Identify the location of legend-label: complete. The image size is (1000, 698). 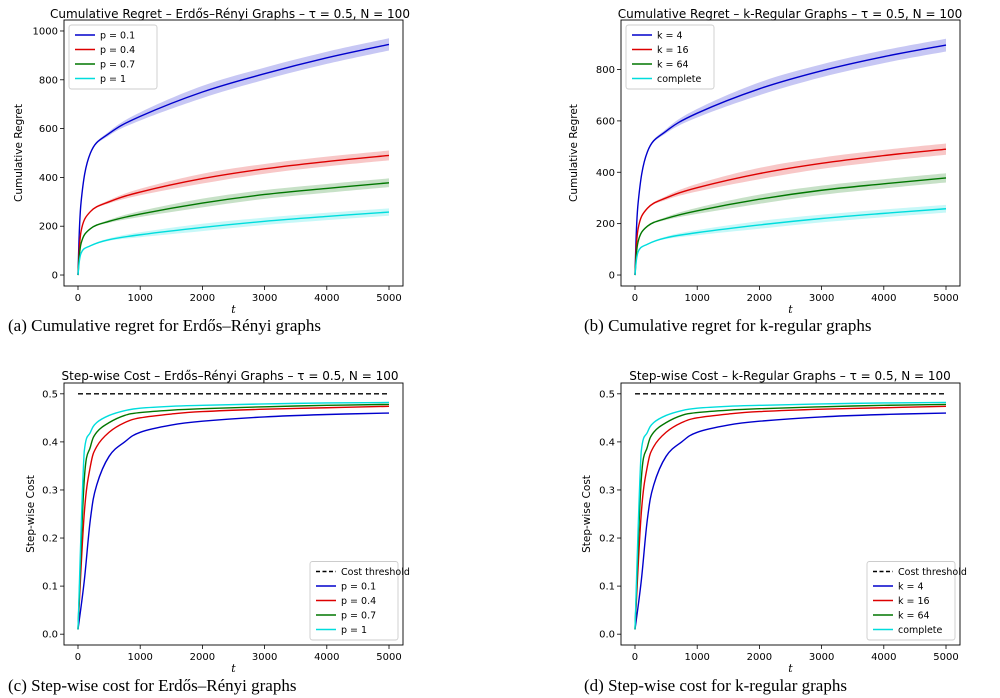
(679, 79).